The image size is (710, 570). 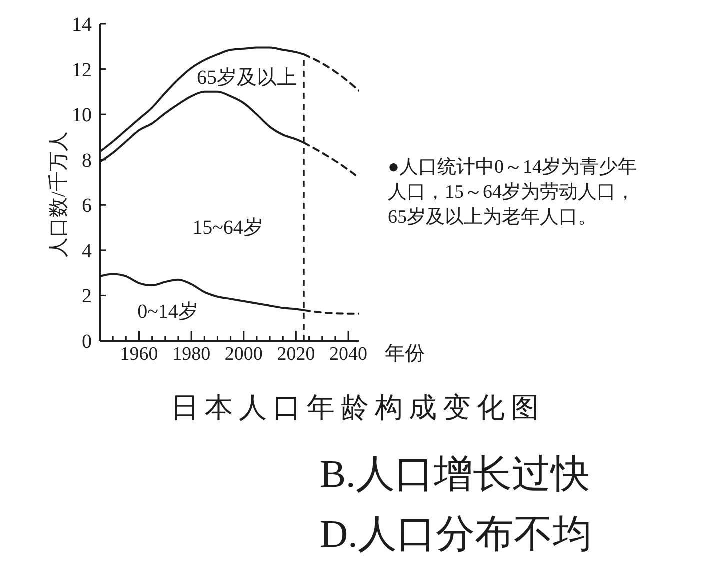 I want to click on y-tick-label: 12, so click(x=82, y=70).